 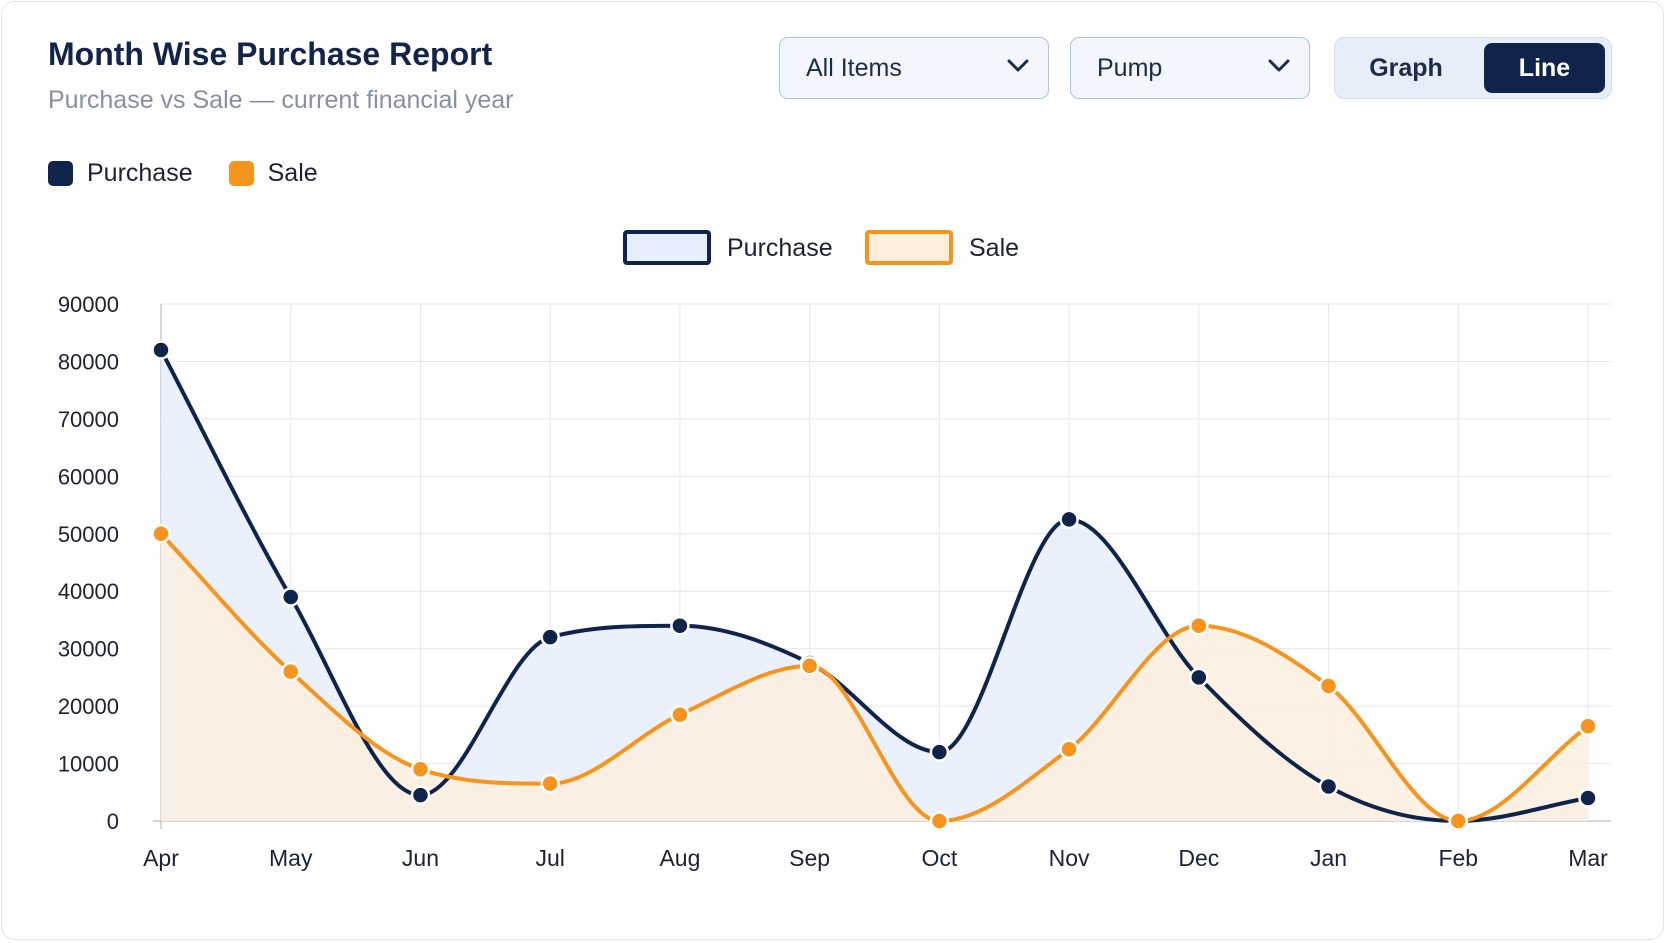 I want to click on y-tick-label: 20000, so click(x=88, y=706).